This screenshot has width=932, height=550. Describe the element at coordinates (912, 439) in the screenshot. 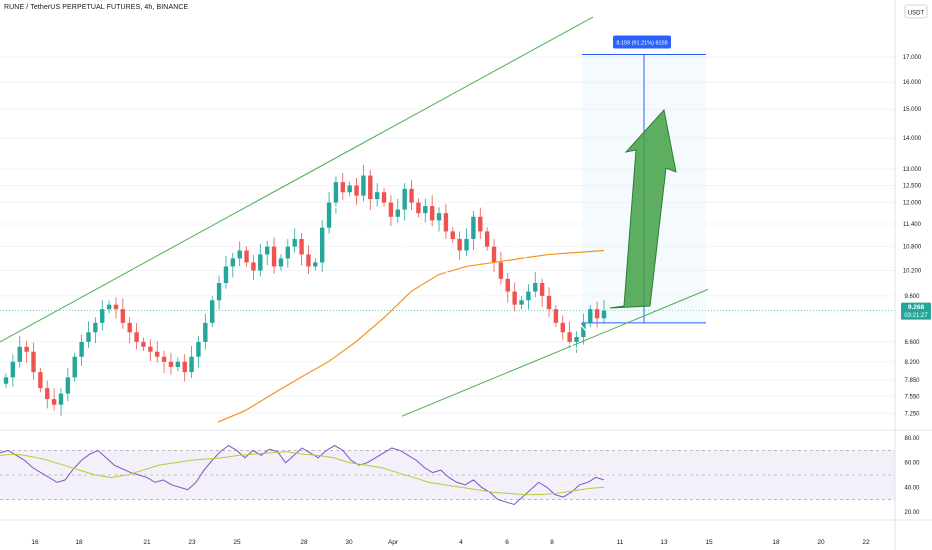

I see `rsi-tick-label: 80.00` at that location.